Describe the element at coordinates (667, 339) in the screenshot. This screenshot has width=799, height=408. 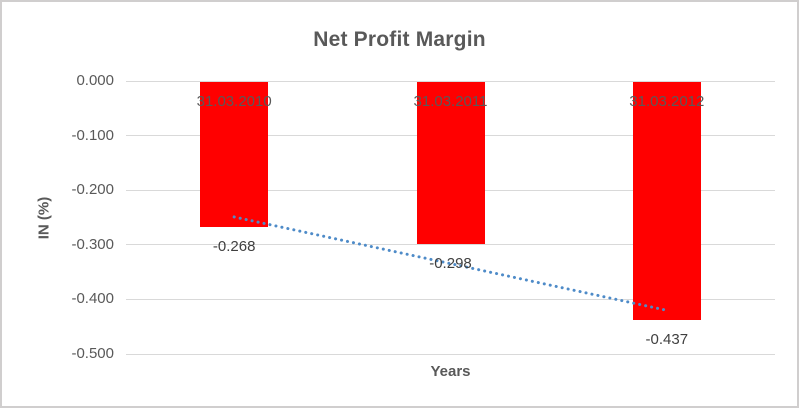
I see `data-label: -0.437` at that location.